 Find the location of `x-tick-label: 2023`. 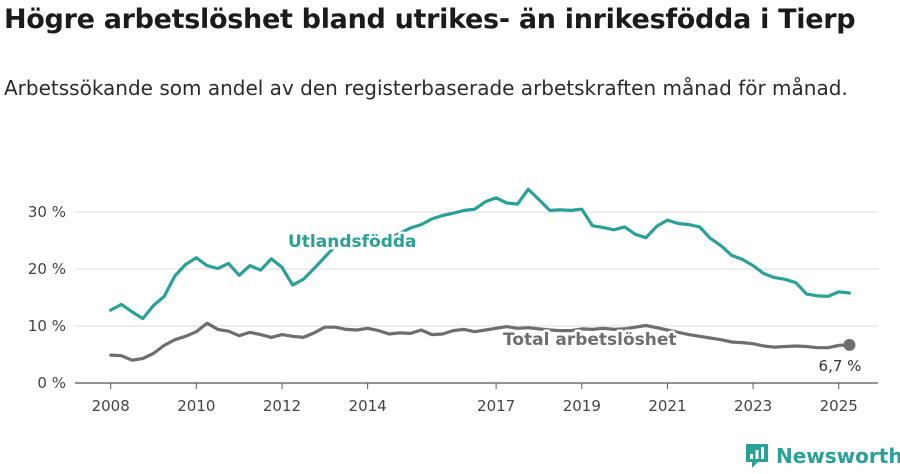

x-tick-label: 2023 is located at coordinates (753, 406).